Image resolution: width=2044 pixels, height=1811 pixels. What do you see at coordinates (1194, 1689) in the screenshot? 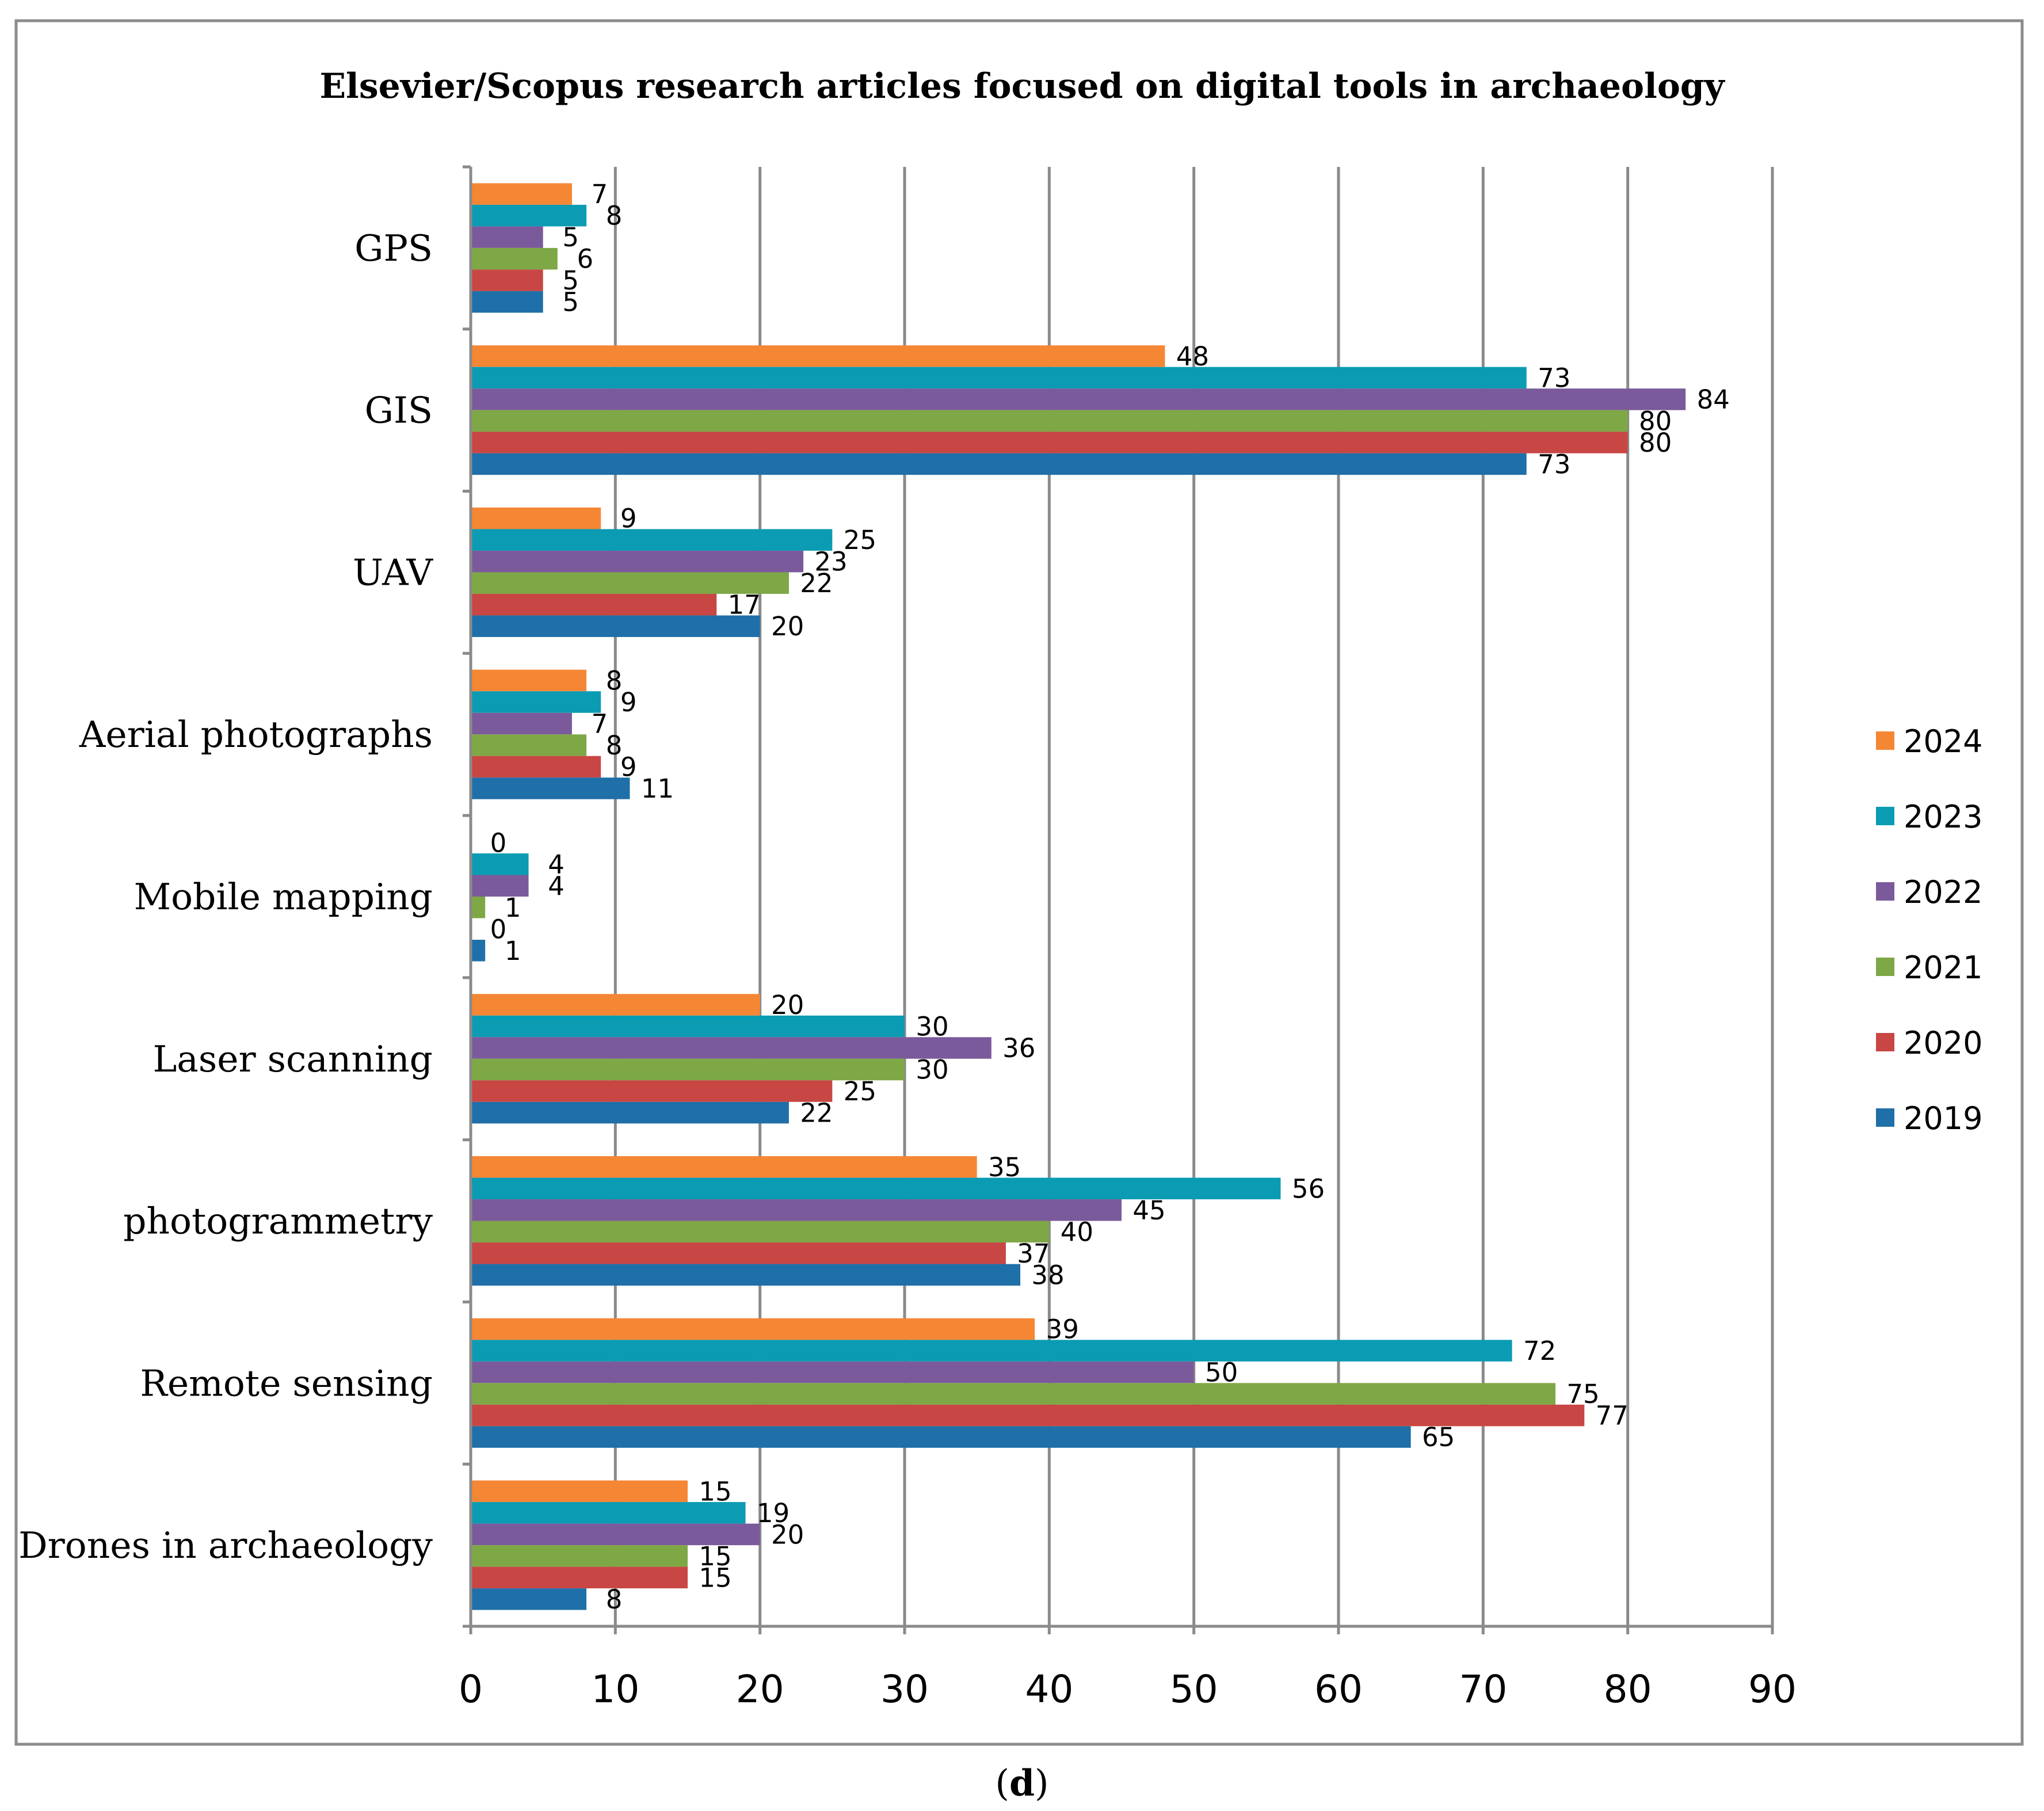
I see `x-tick-label-50: 50` at bounding box center [1194, 1689].